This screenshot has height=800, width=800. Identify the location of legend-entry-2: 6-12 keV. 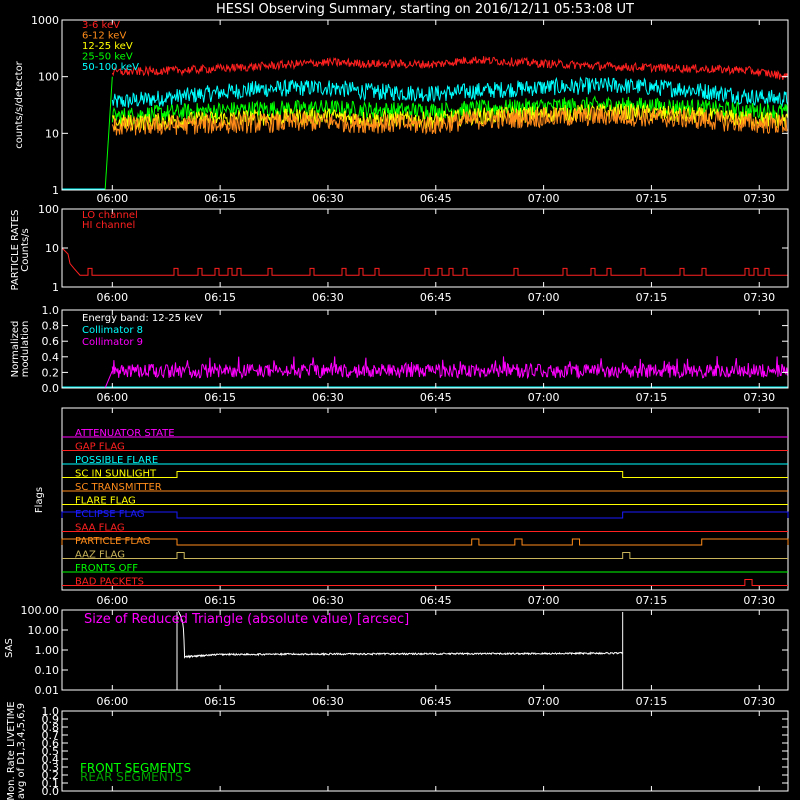
(104, 36).